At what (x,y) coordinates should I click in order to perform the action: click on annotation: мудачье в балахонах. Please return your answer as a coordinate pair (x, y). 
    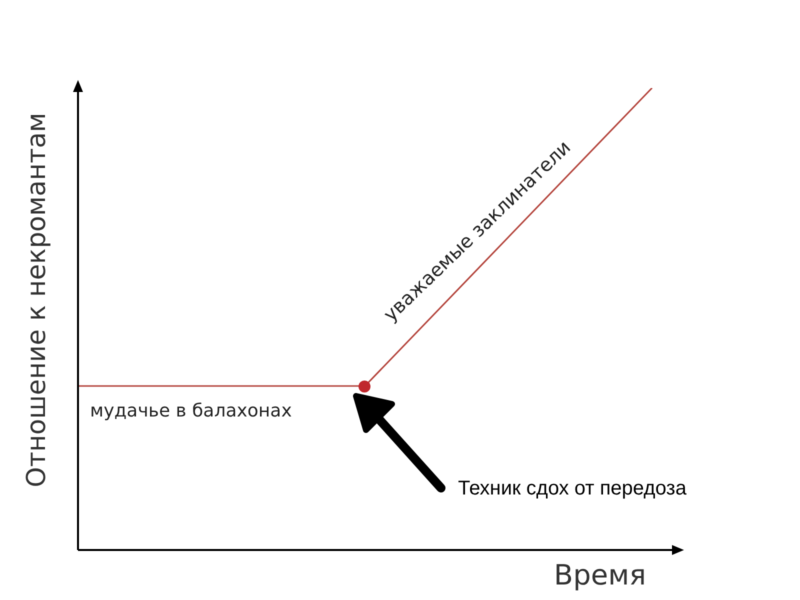
    Looking at the image, I should click on (191, 411).